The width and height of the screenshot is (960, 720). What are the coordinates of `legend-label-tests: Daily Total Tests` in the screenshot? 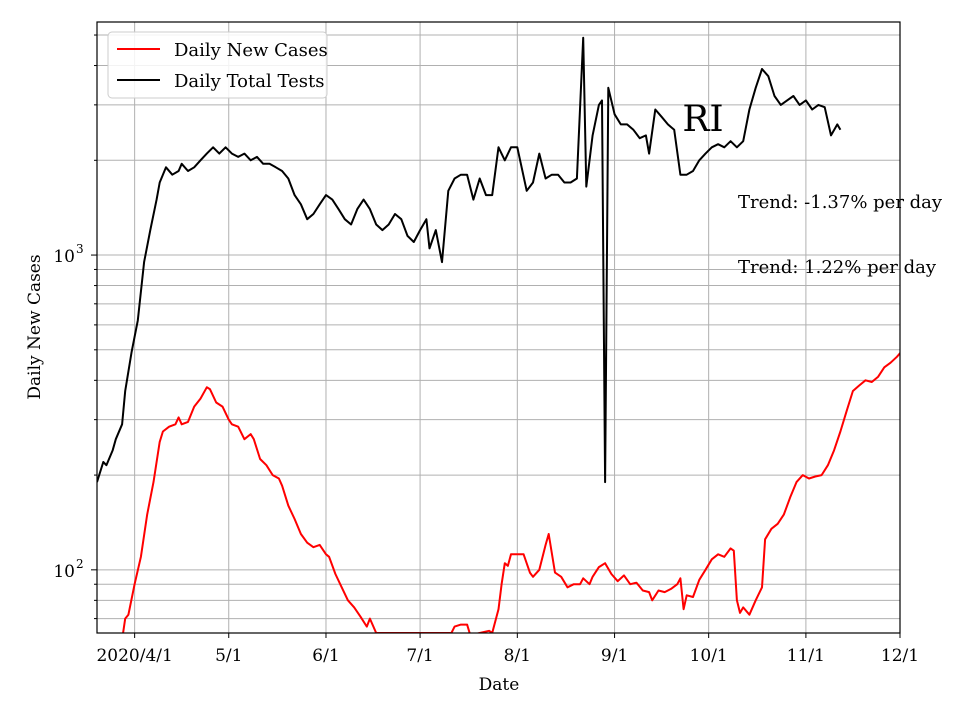 It's located at (249, 81).